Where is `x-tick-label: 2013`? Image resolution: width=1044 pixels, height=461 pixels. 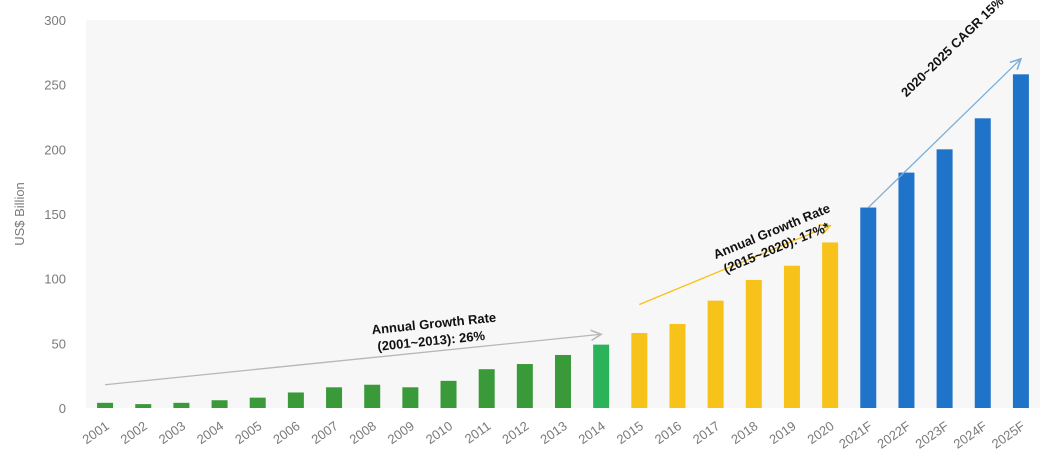
x-tick-label: 2013 is located at coordinates (553, 432).